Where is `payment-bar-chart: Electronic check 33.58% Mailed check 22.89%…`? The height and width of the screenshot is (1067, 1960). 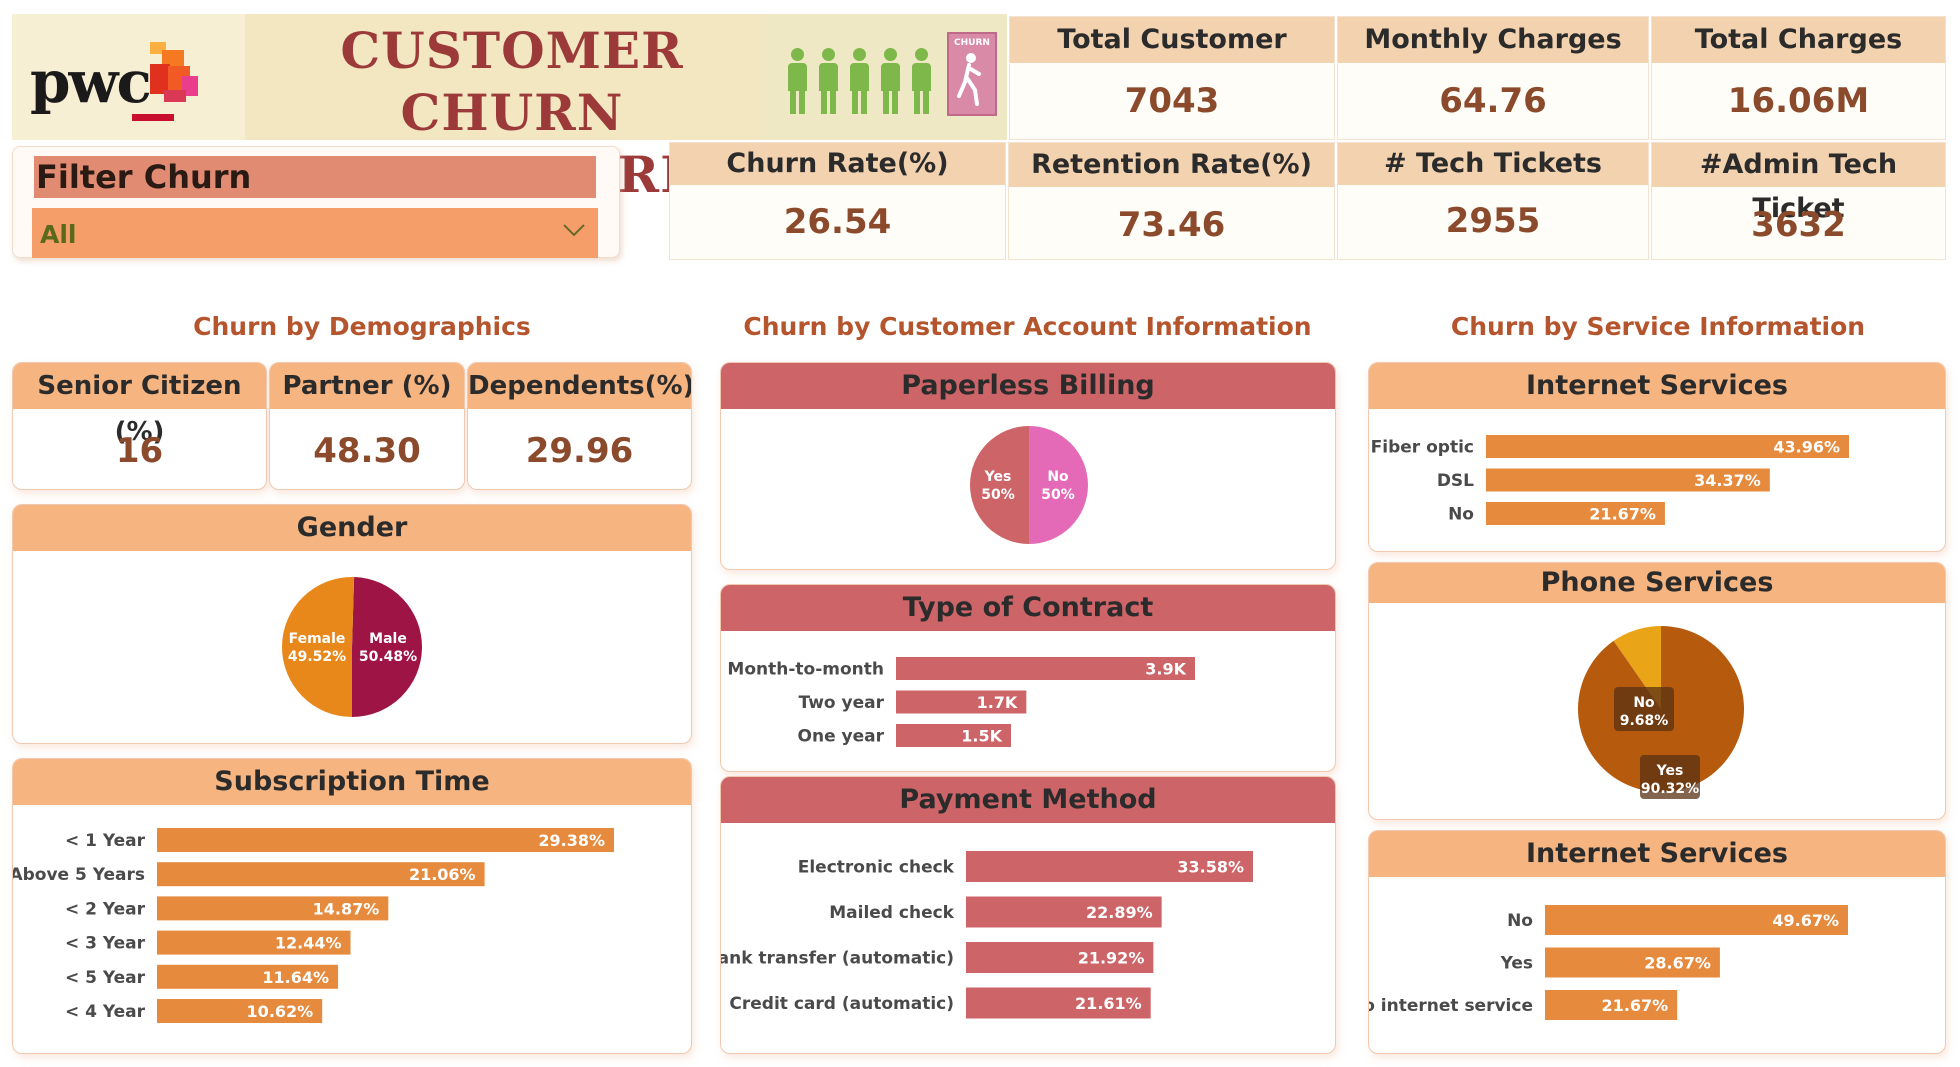
payment-bar-chart: Electronic check 33.58% Mailed check 22.89%… is located at coordinates (987, 935).